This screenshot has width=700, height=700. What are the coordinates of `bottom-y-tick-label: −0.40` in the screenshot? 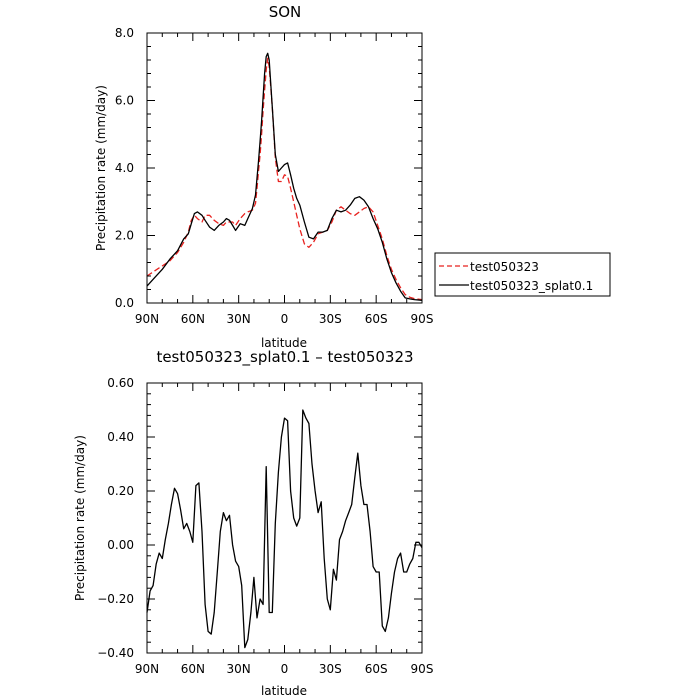 It's located at (115, 653).